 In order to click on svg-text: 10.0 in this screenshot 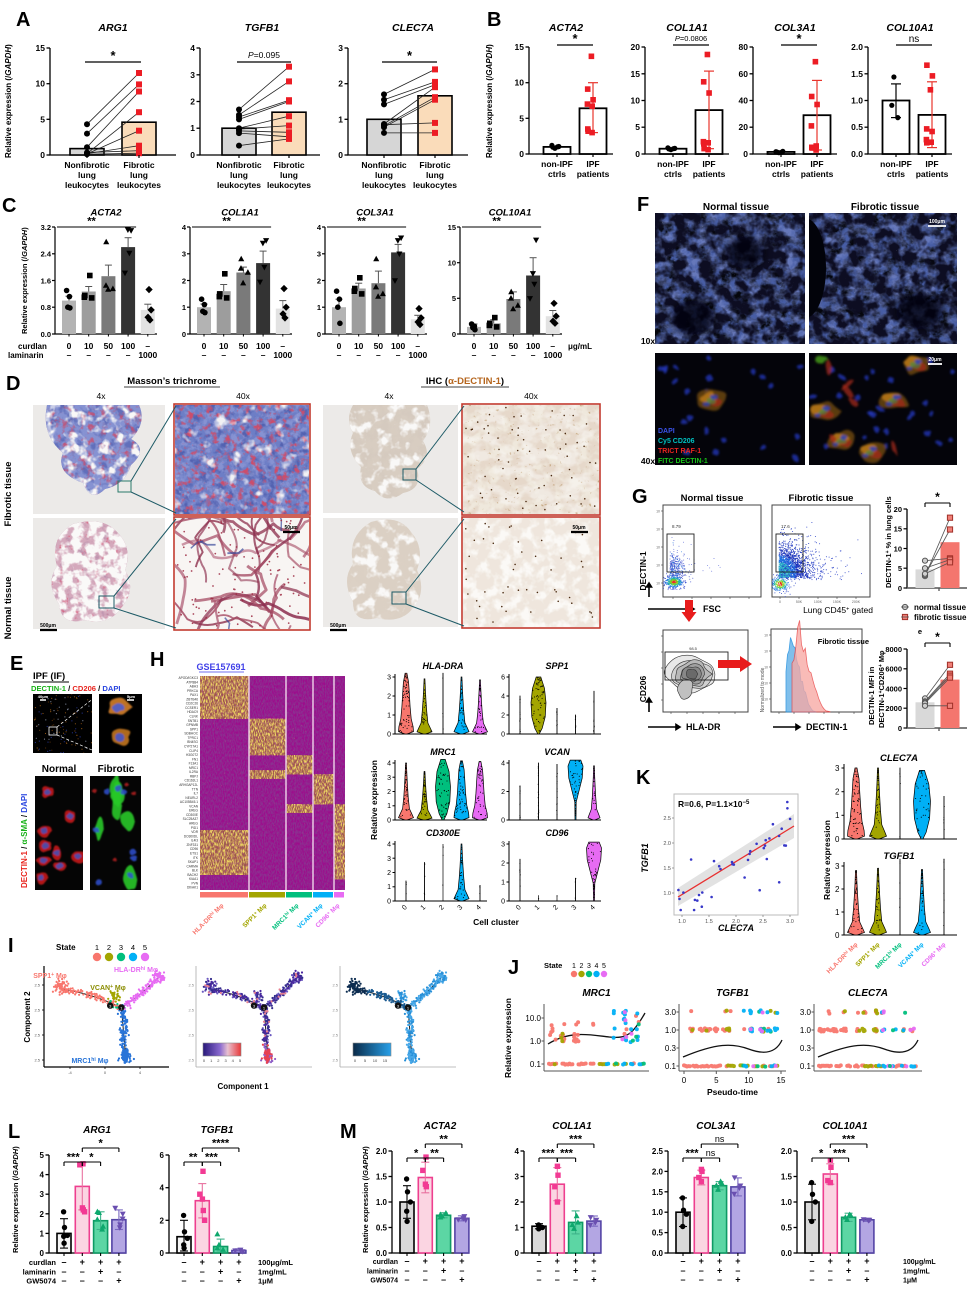, I will do `click(533, 1018)`.